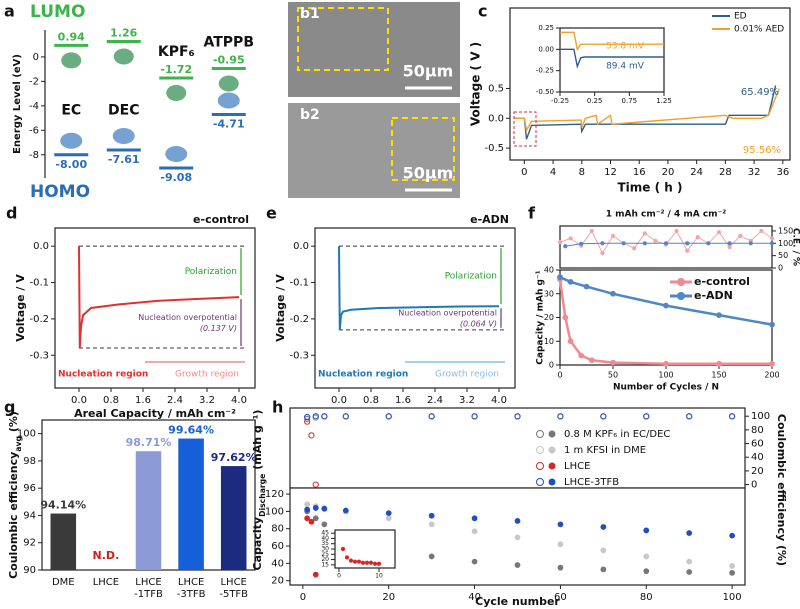 The width and height of the screenshot is (800, 609). Describe the element at coordinates (271, 213) in the screenshot. I see `panel-label: e` at that location.